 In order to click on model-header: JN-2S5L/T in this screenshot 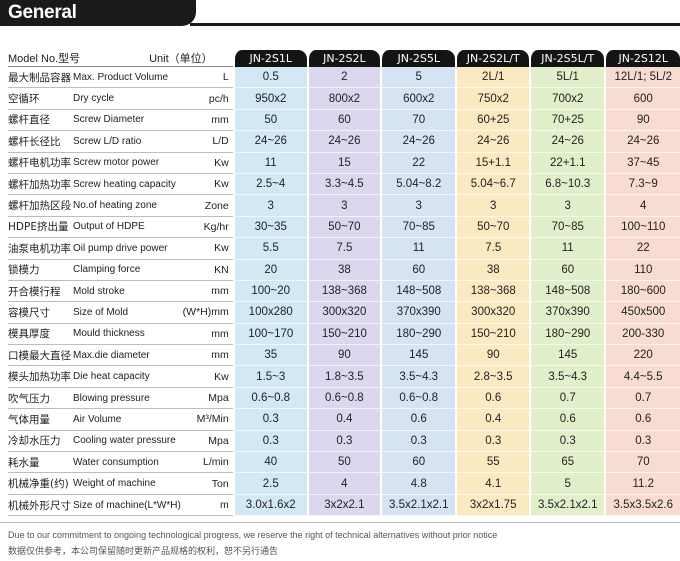, I will do `click(567, 58)`.